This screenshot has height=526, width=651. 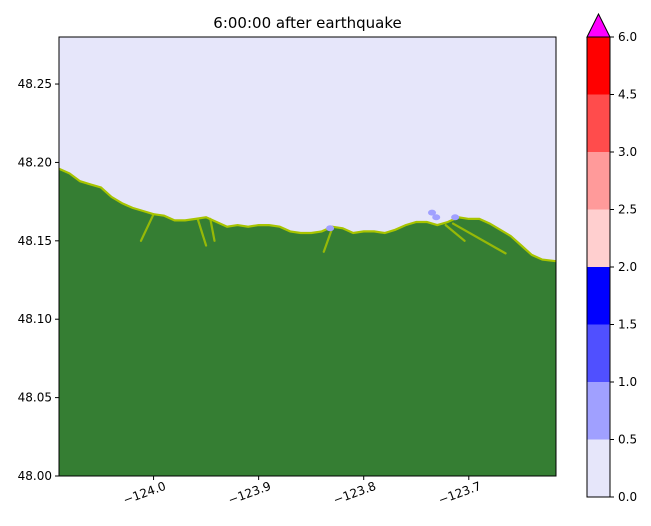 I want to click on x-tick-label: −123.8, so click(x=354, y=493).